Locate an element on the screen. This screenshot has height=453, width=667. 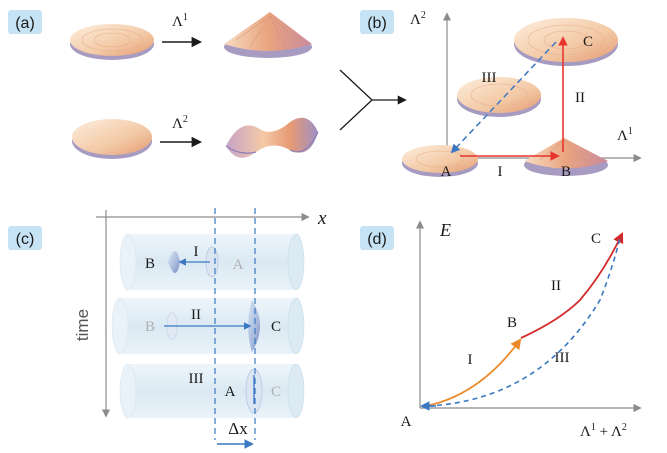
panel-b-path-ii: II is located at coordinates (580, 98).